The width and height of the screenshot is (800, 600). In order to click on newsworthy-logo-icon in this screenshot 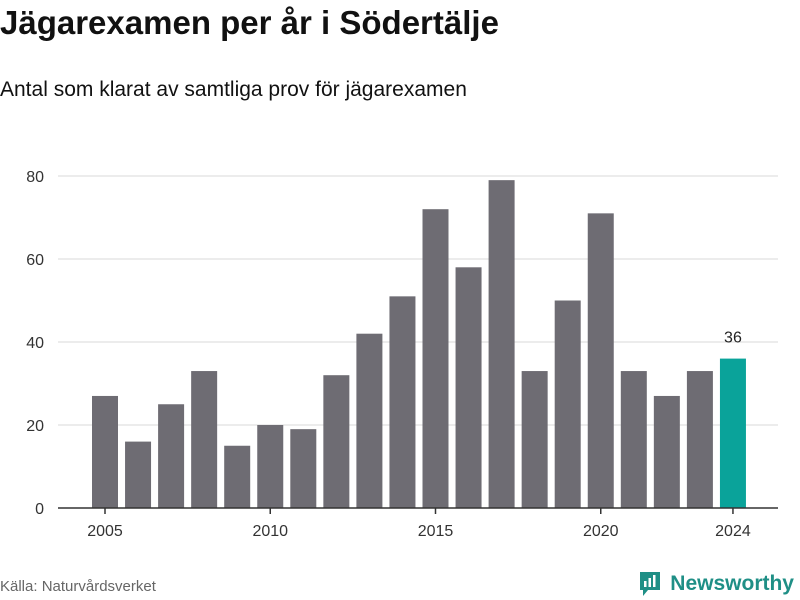, I will do `click(650, 584)`.